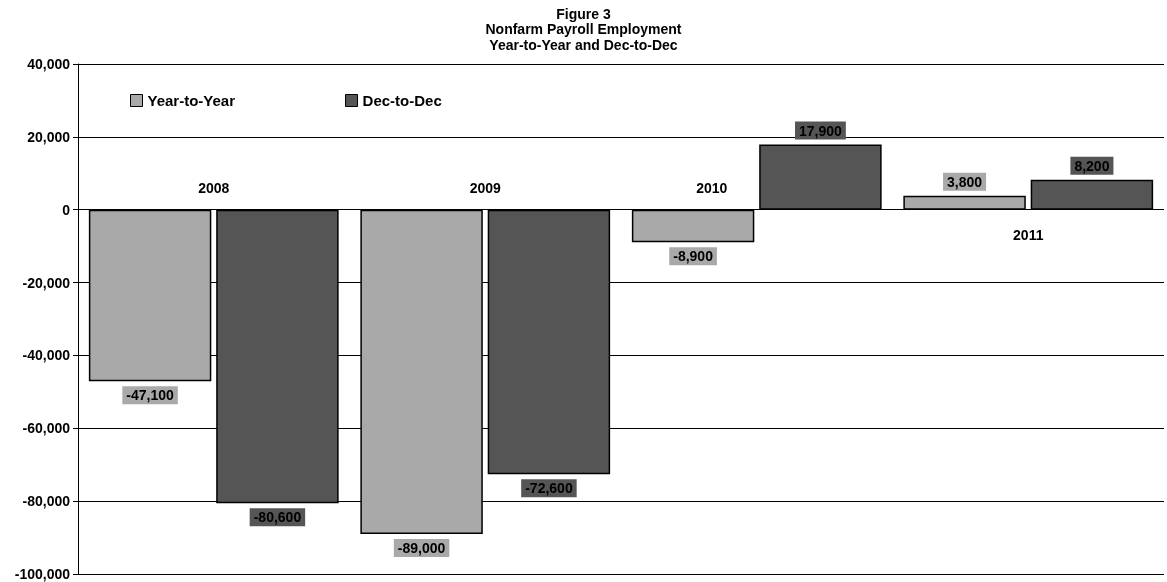 The height and width of the screenshot is (582, 1167). I want to click on y-tick-label: -40,000, so click(46, 355).